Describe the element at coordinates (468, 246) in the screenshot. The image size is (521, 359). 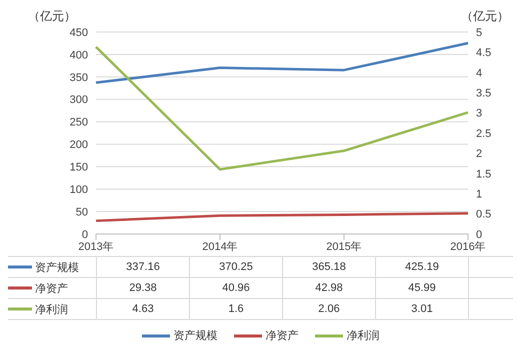
I see `x-tick-label: 2016年` at that location.